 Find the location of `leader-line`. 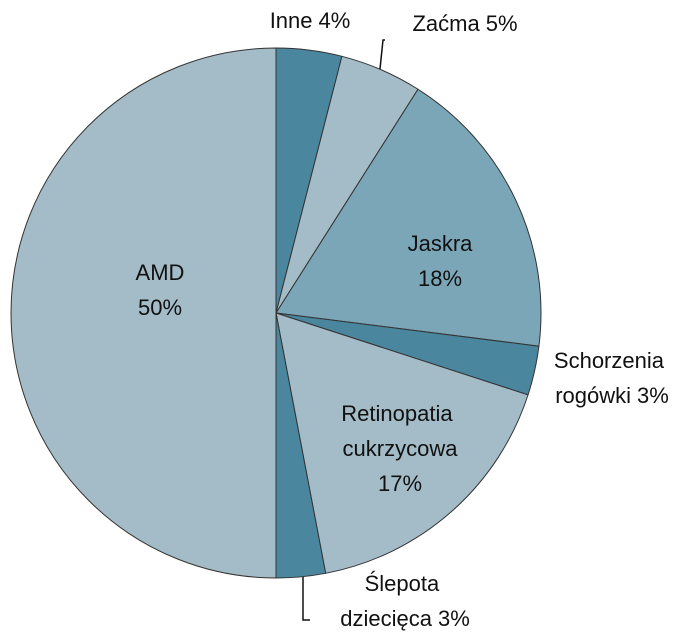

leader-line is located at coordinates (306, 595).